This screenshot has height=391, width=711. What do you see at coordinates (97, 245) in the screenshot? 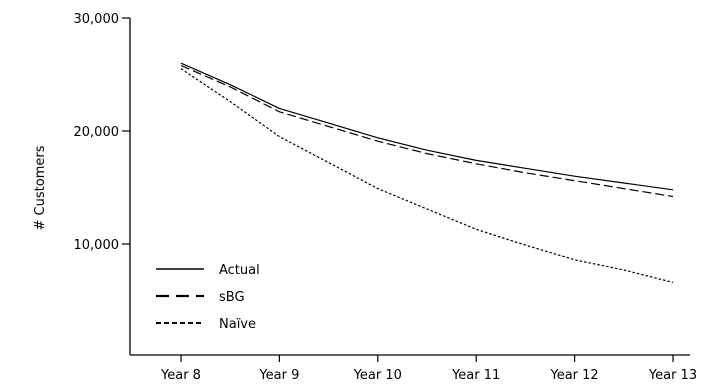
I see `y-tick-label: 10,000` at bounding box center [97, 245].